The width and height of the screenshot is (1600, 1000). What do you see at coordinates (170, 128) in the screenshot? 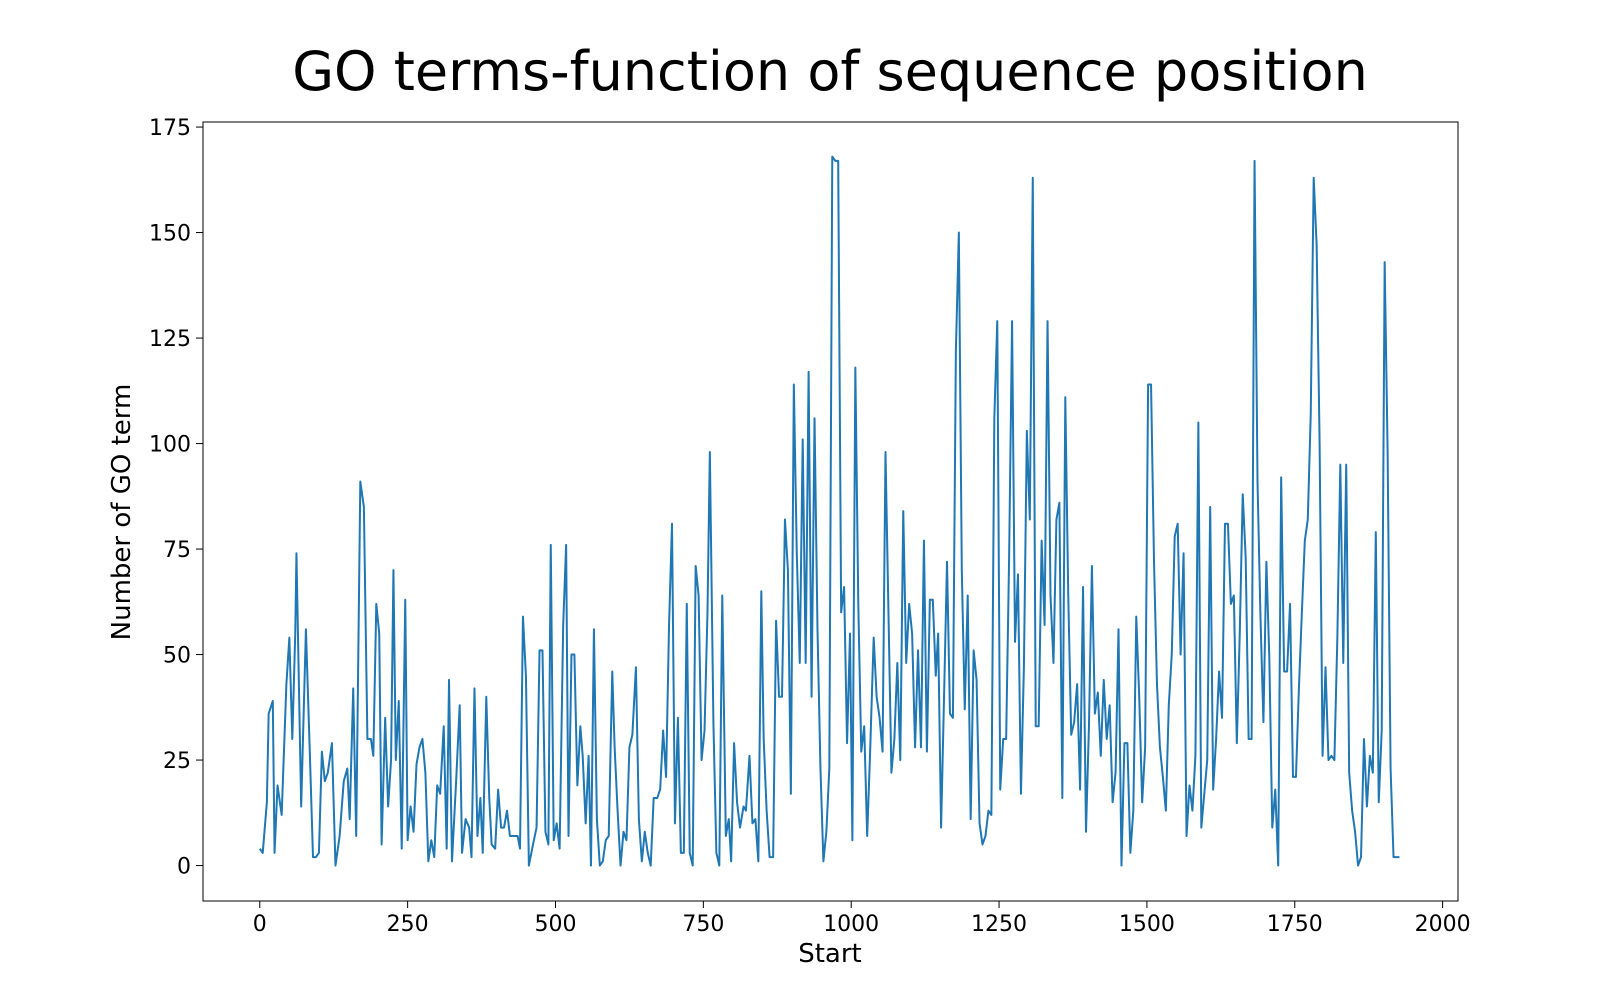
I see `y-tick-label: 175` at bounding box center [170, 128].